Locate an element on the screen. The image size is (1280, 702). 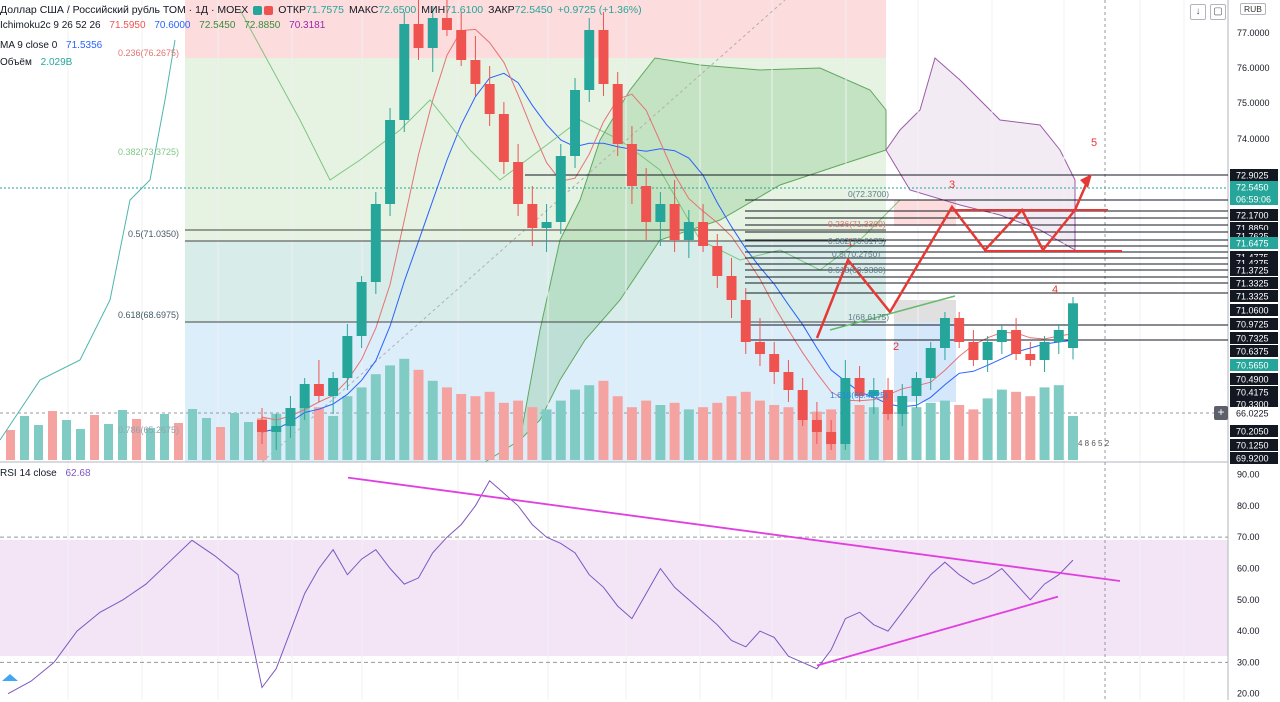
price-badge-label: 70.9725 is located at coordinates (1252, 325).